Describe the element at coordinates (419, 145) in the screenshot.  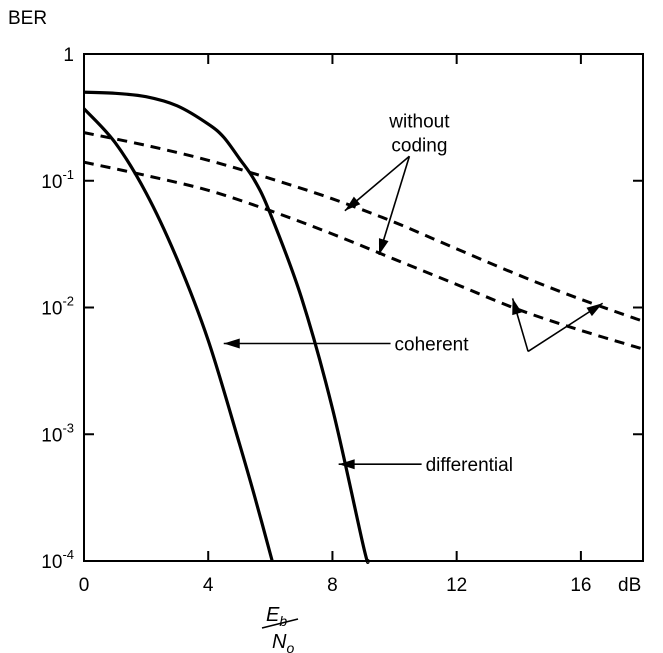
I see `annotation-label: coding` at that location.